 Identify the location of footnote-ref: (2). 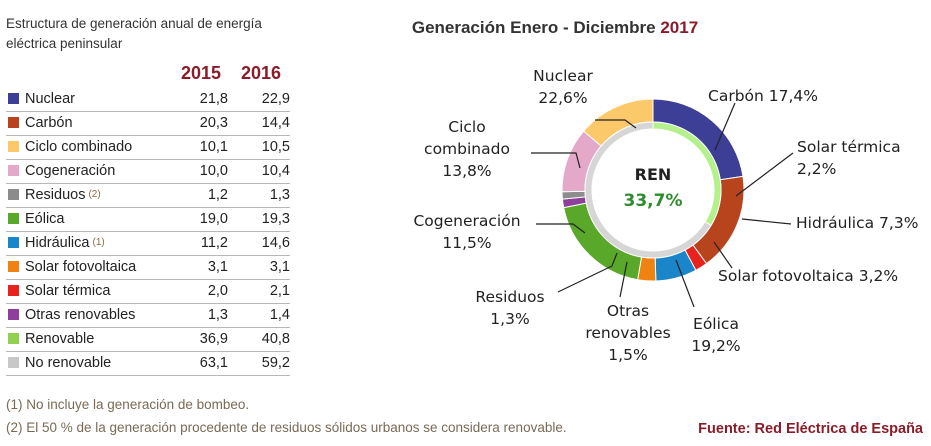
(94, 194).